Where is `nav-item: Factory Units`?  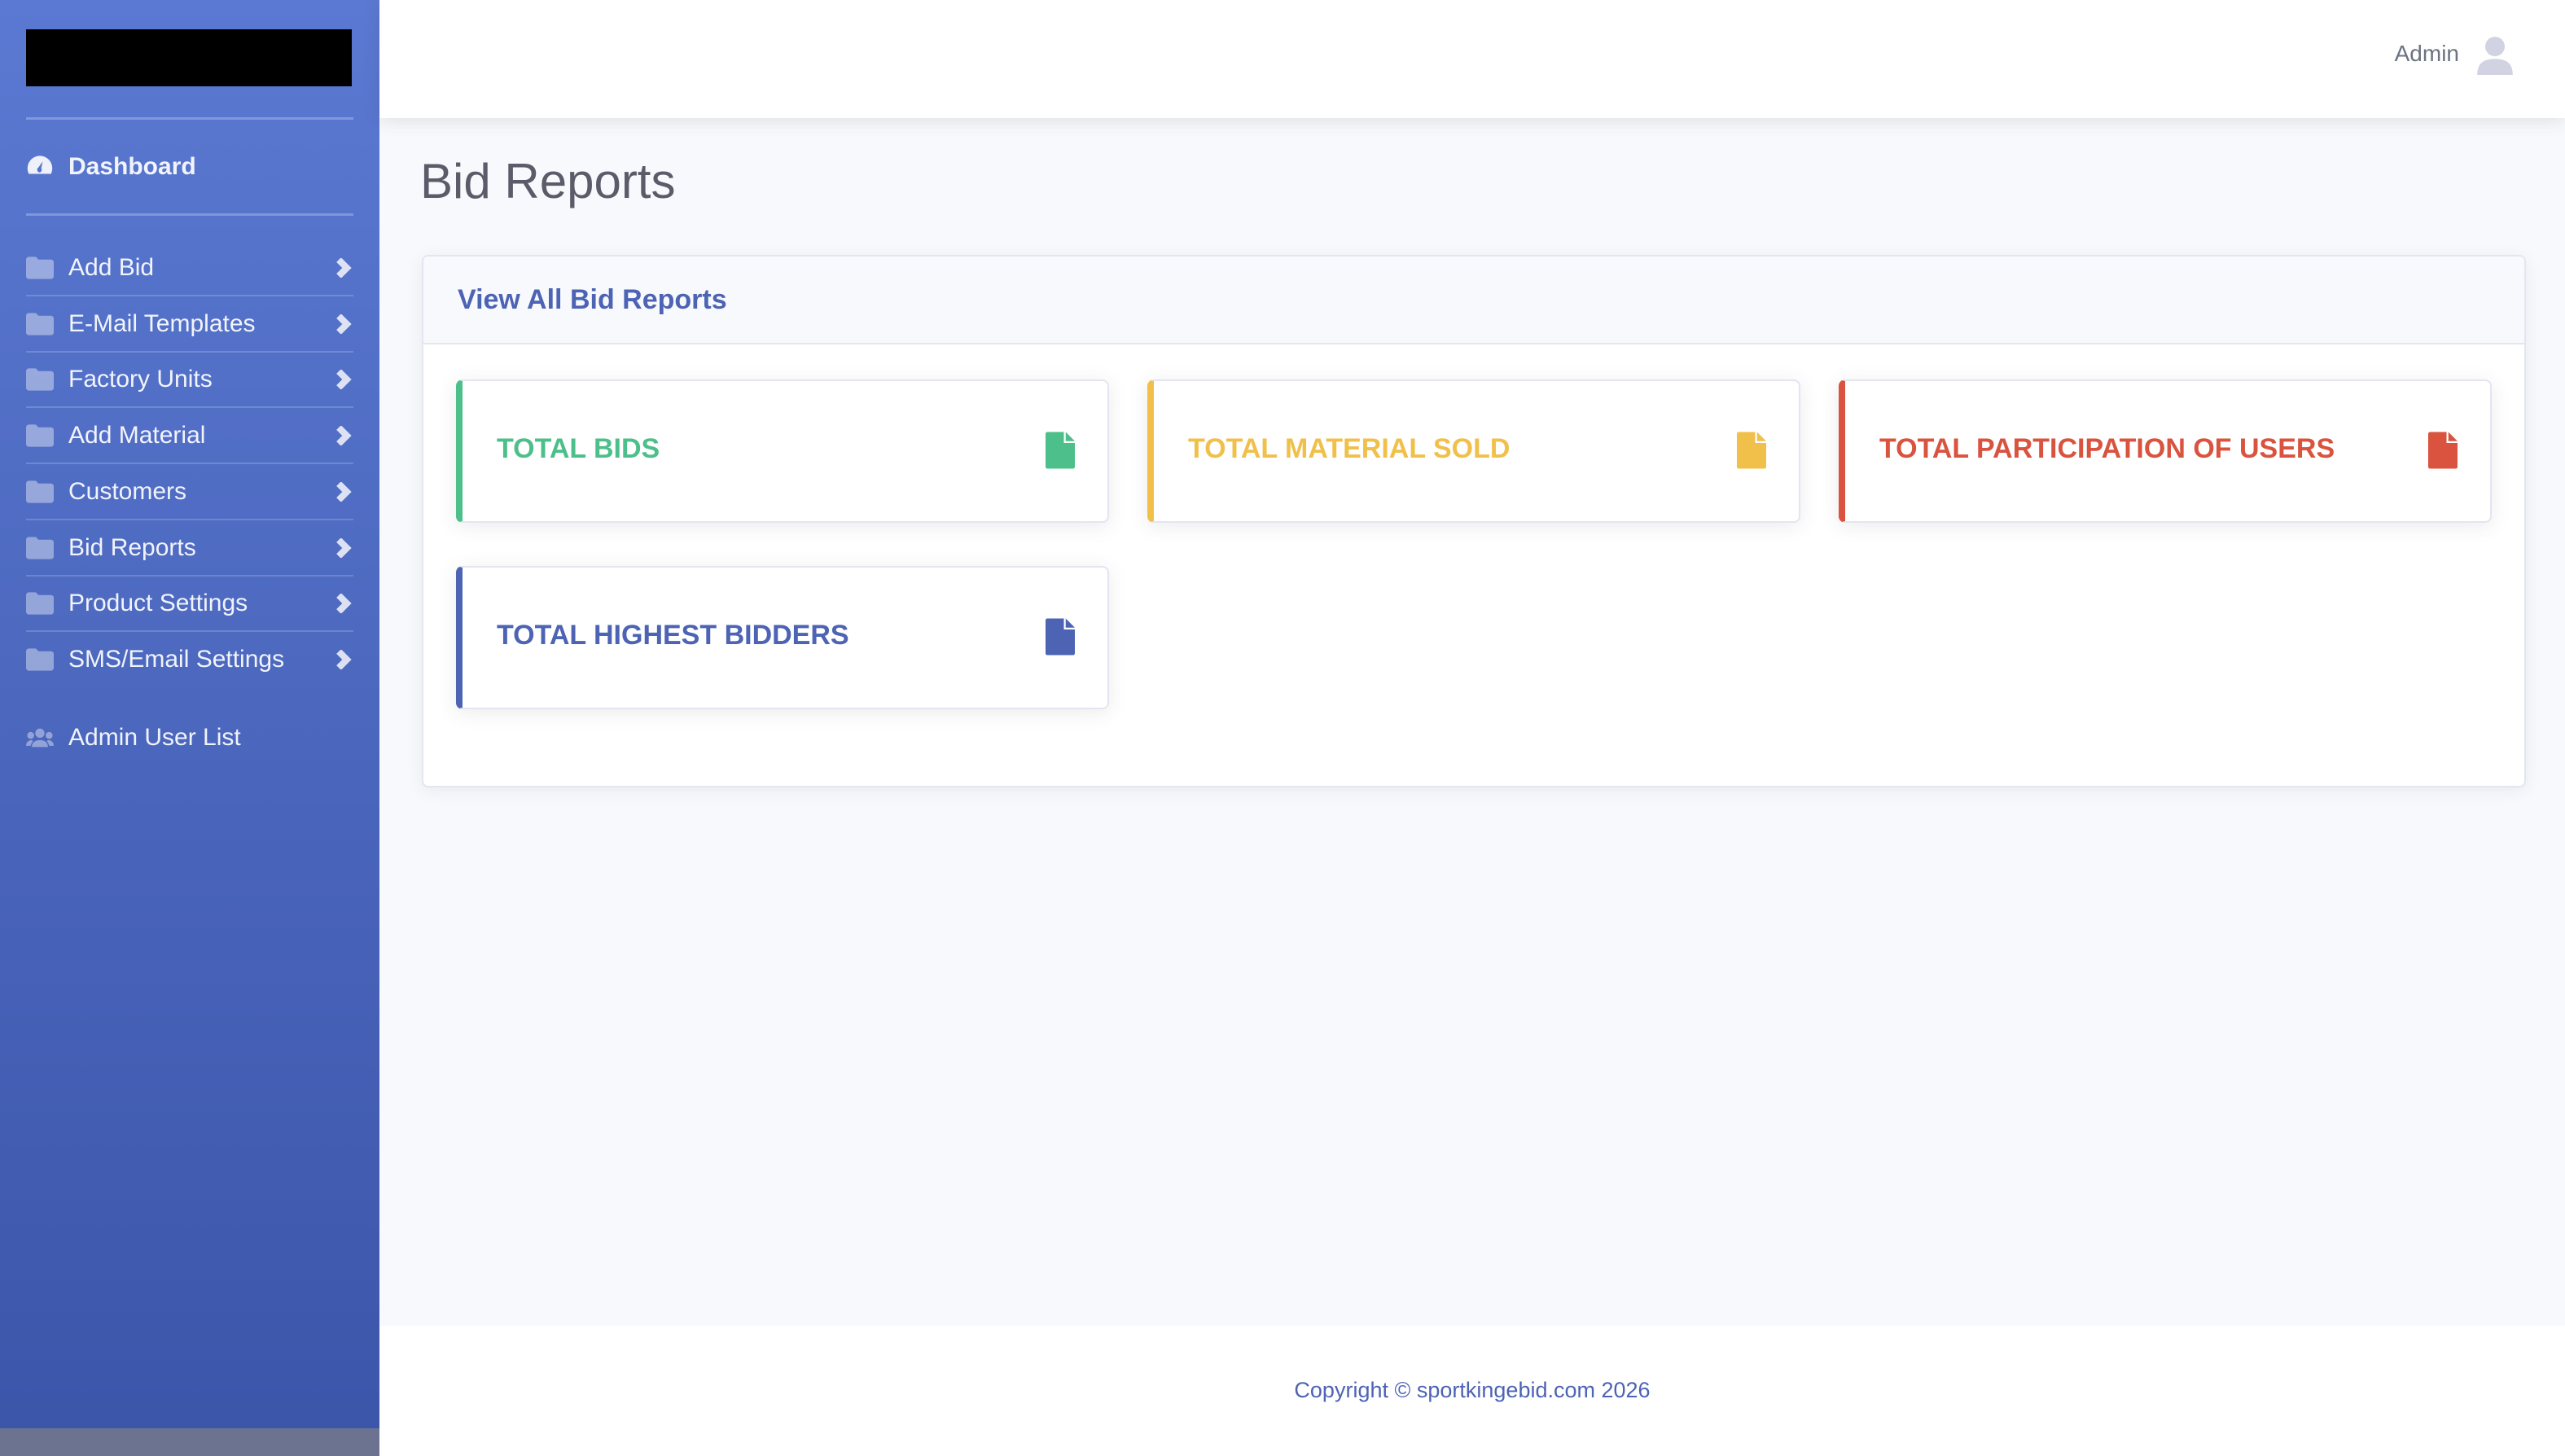 nav-item: Factory Units is located at coordinates (190, 379).